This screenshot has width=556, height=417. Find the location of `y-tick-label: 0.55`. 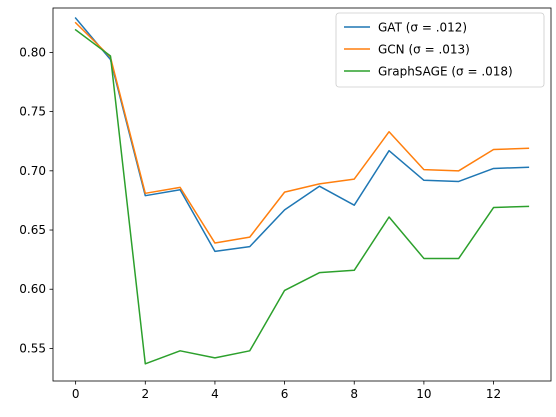

y-tick-label: 0.55 is located at coordinates (32, 348).